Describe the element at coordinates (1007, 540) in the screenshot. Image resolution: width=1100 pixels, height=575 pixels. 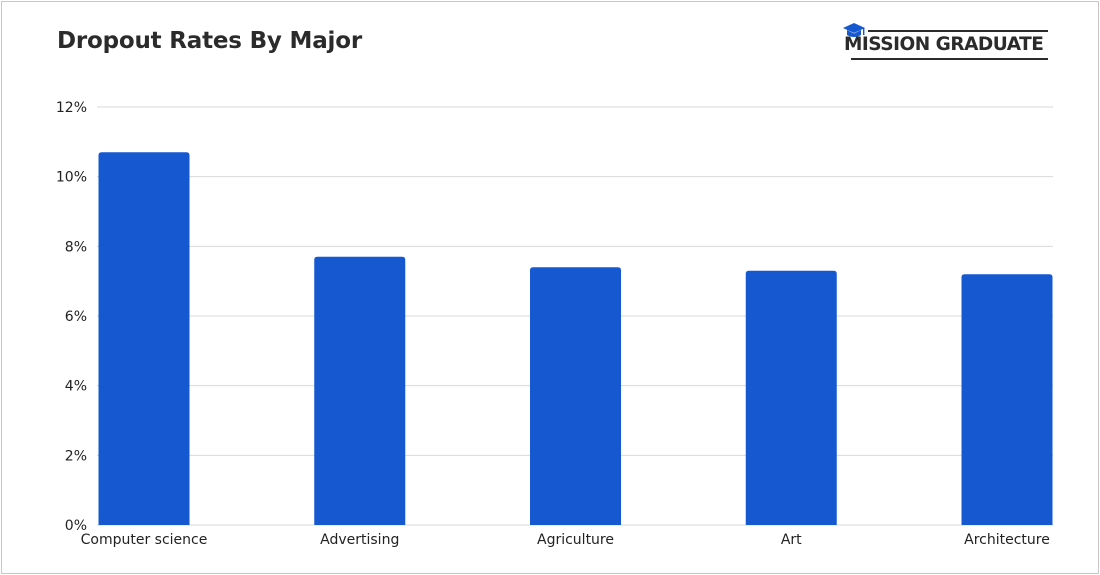
I see `x-category-label: Architecture` at that location.